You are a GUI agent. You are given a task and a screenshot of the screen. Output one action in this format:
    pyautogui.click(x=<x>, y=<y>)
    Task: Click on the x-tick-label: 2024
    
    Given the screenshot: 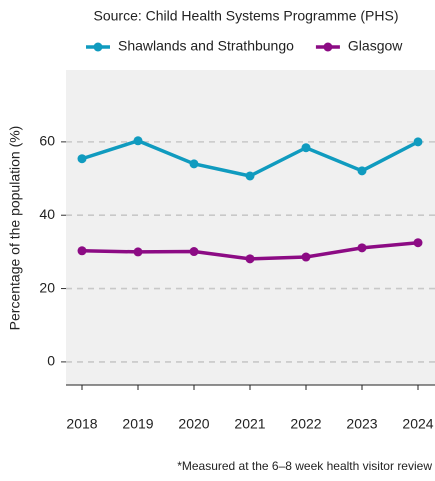 What is the action you would take?
    pyautogui.click(x=417, y=424)
    